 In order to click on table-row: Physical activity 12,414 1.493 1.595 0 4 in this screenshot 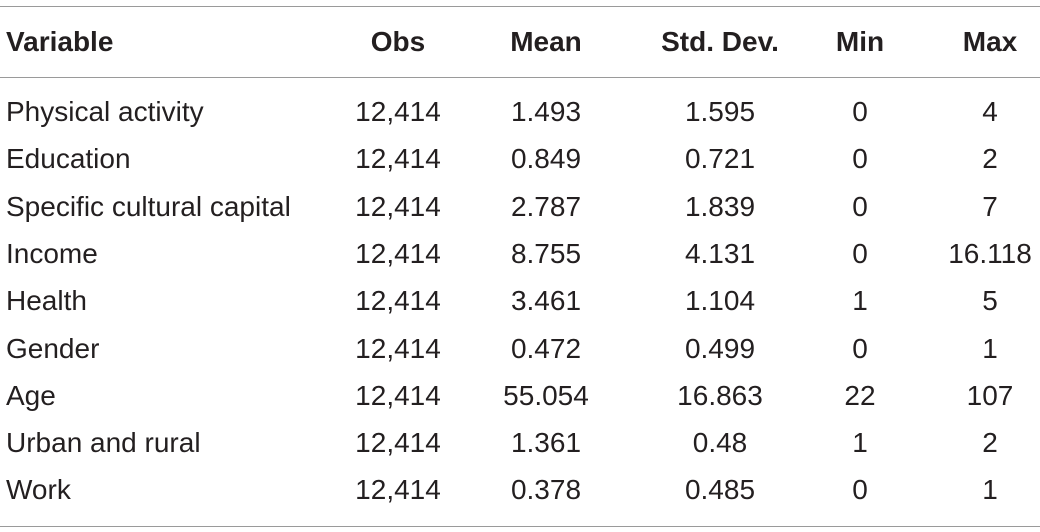, I will do `click(520, 111)`.